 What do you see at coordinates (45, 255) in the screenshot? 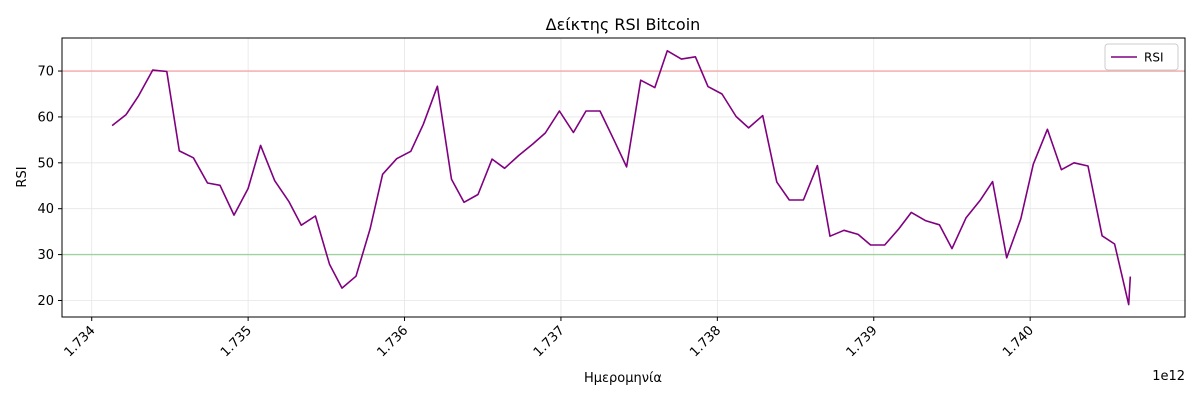
I see `y-tick-label: 30` at bounding box center [45, 255].